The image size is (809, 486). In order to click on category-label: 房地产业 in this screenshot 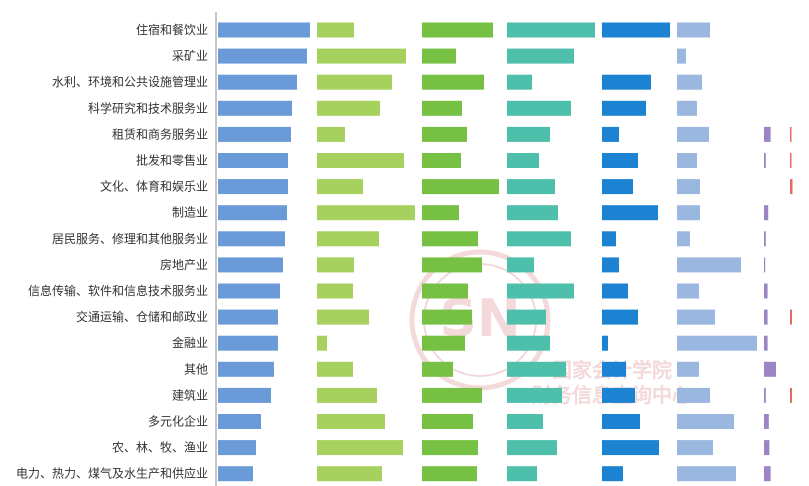, I will do `click(184, 264)`.